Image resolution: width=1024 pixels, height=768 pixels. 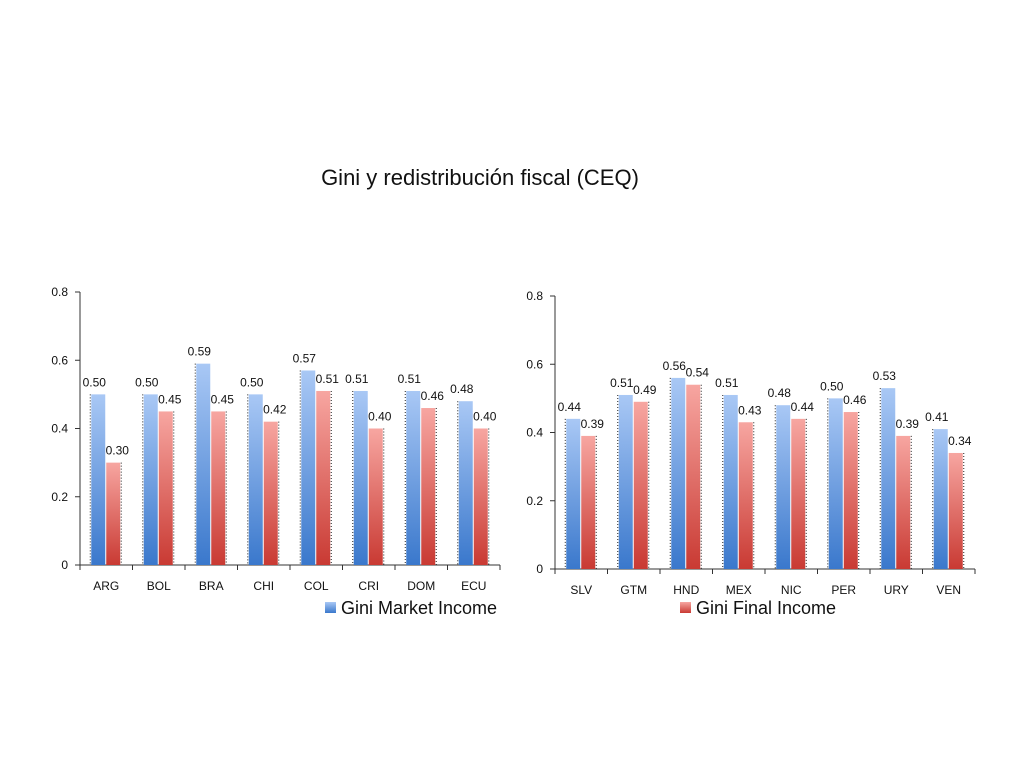 What do you see at coordinates (368, 586) in the screenshot?
I see `left-x-tick-label-cri: CRI` at bounding box center [368, 586].